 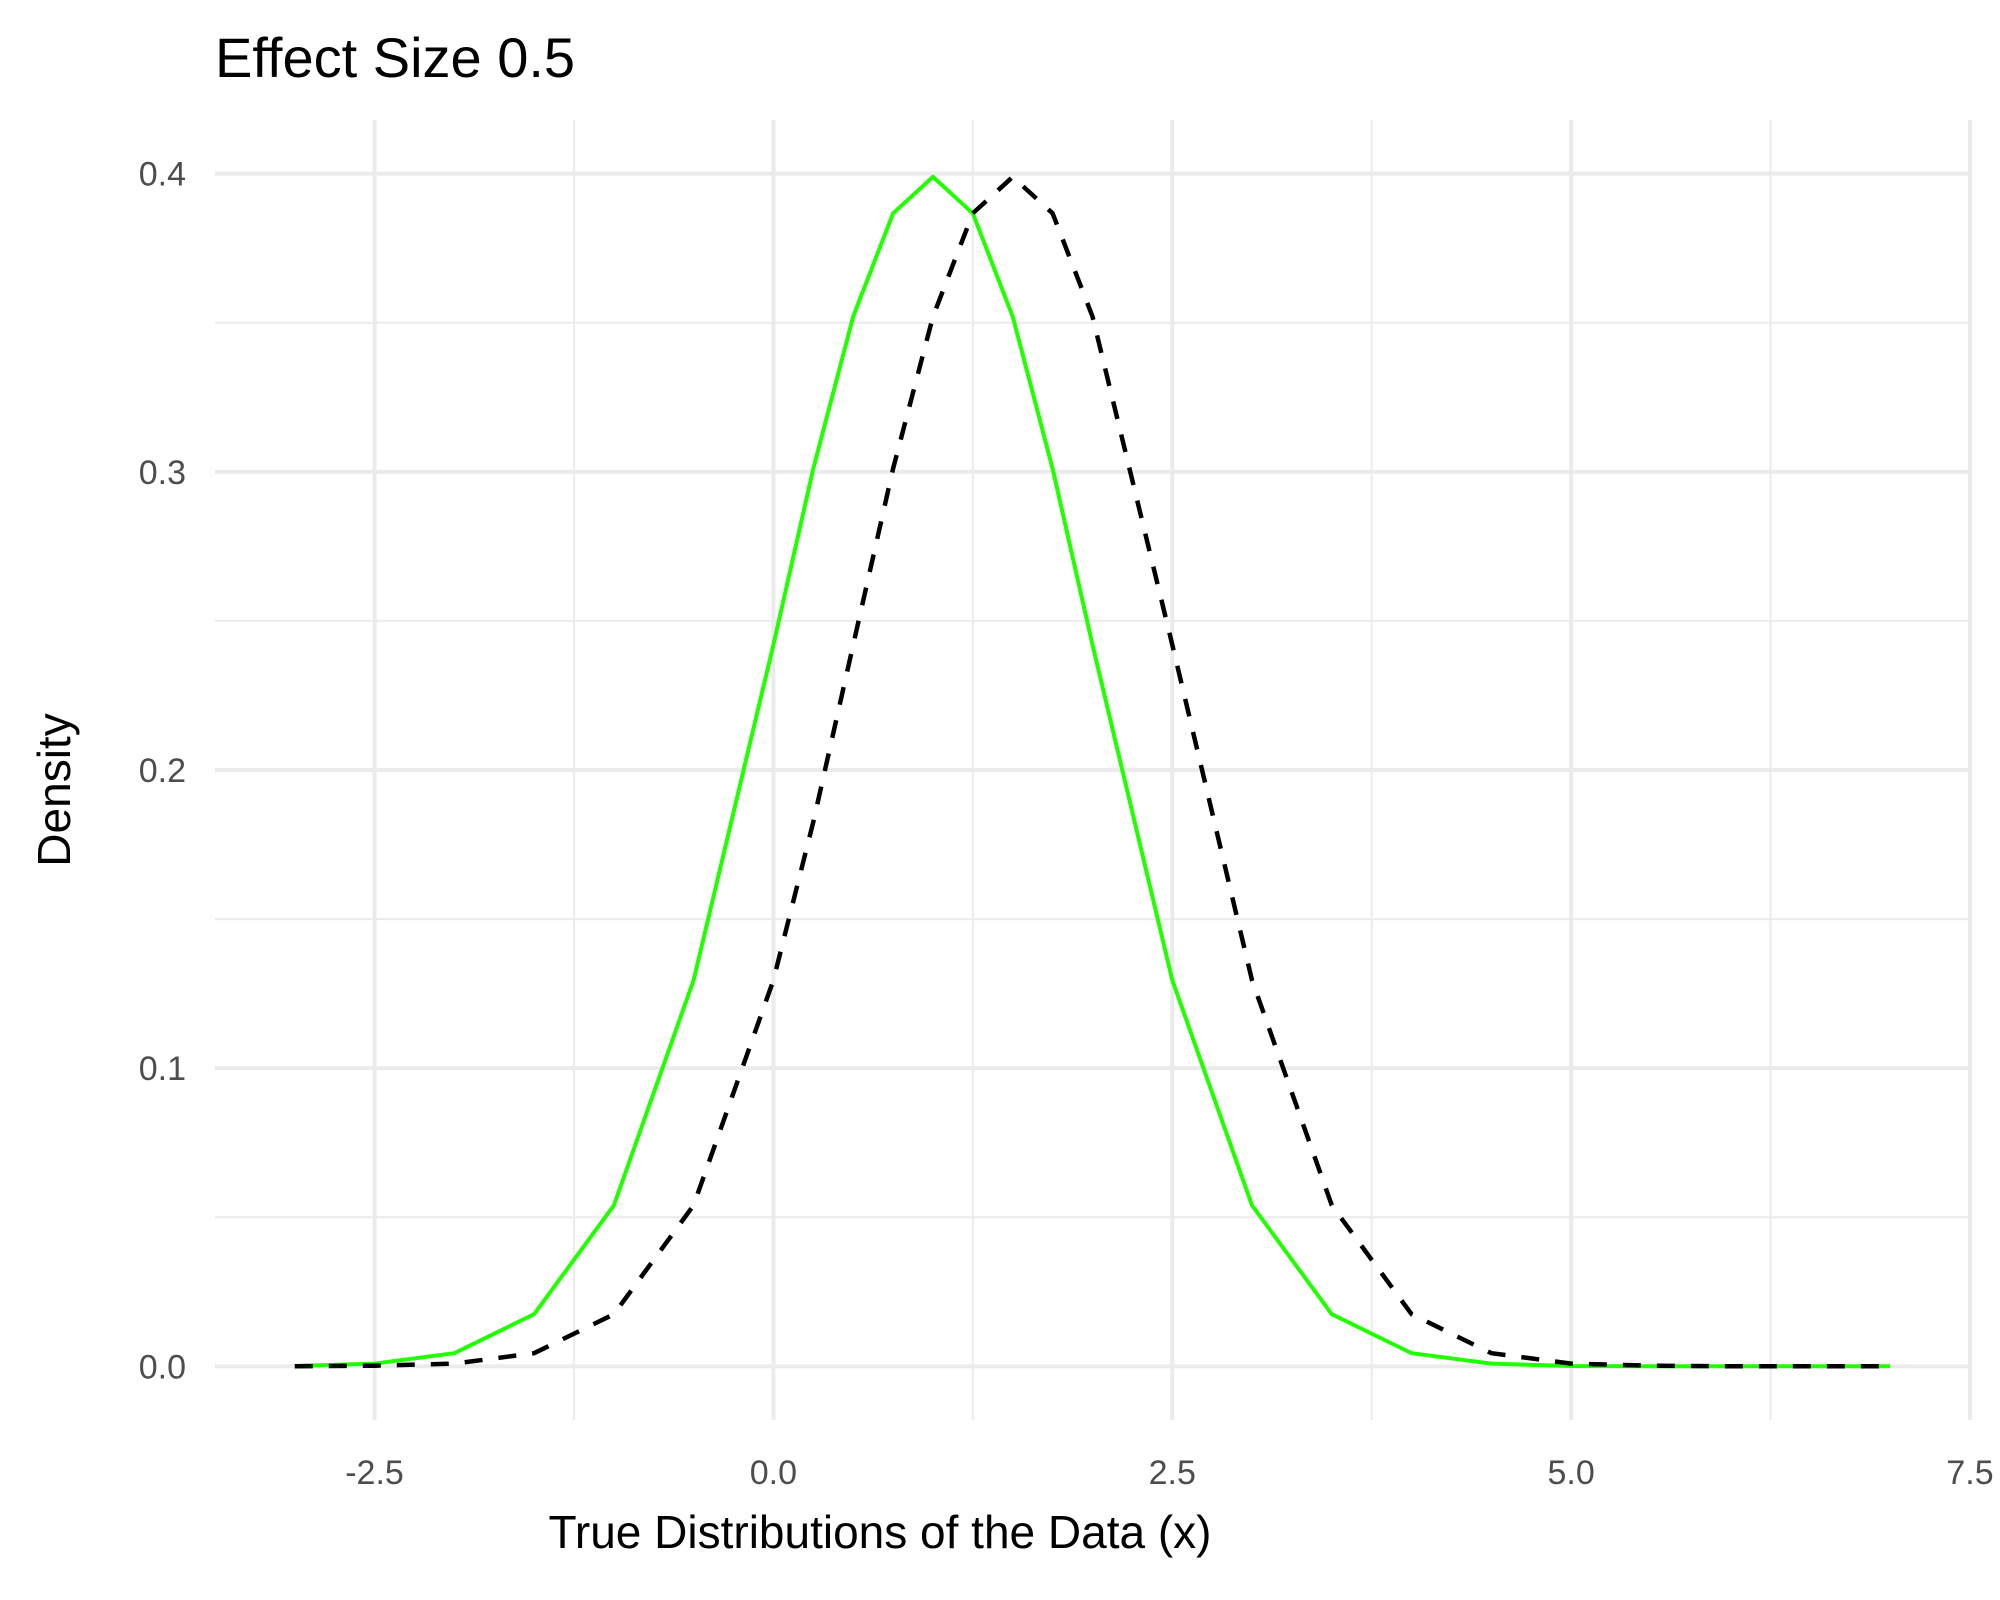 What do you see at coordinates (162, 473) in the screenshot?
I see `y-tick-label: 0.3` at bounding box center [162, 473].